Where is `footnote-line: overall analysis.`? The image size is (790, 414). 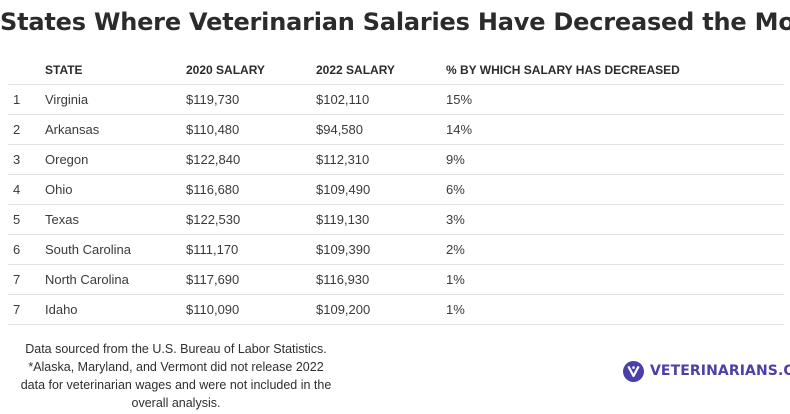 footnote-line: overall analysis. is located at coordinates (176, 403).